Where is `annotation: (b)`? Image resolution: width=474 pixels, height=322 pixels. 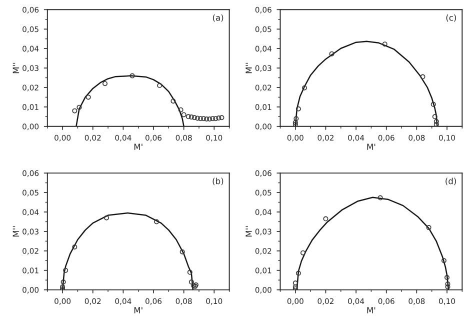 annotation: (b) is located at coordinates (218, 182).